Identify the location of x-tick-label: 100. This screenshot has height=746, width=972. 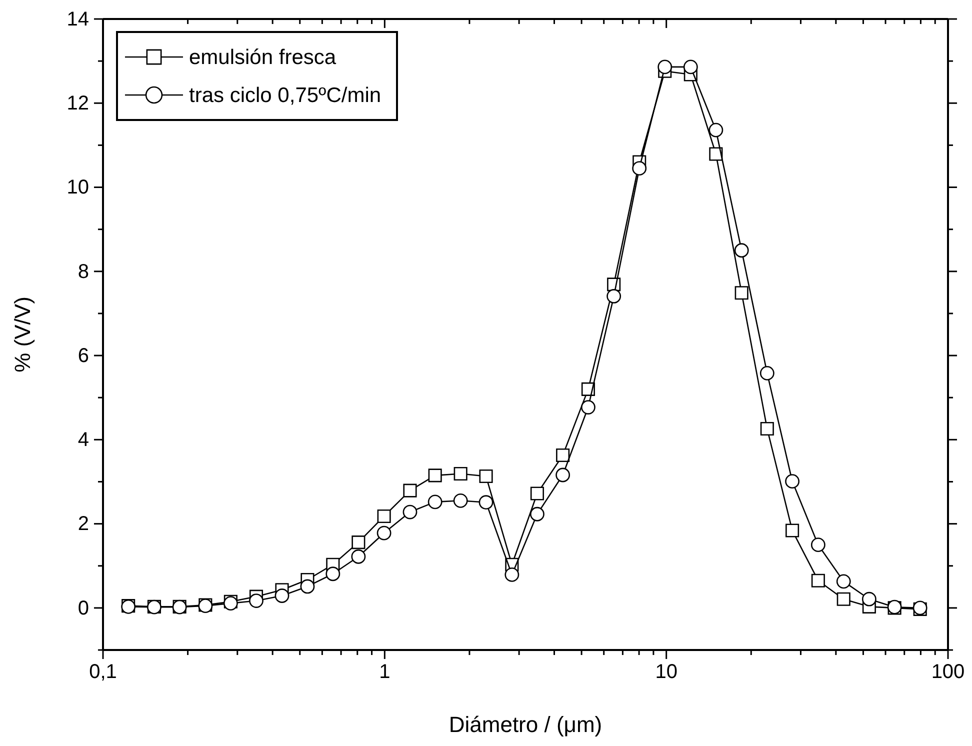
(948, 672).